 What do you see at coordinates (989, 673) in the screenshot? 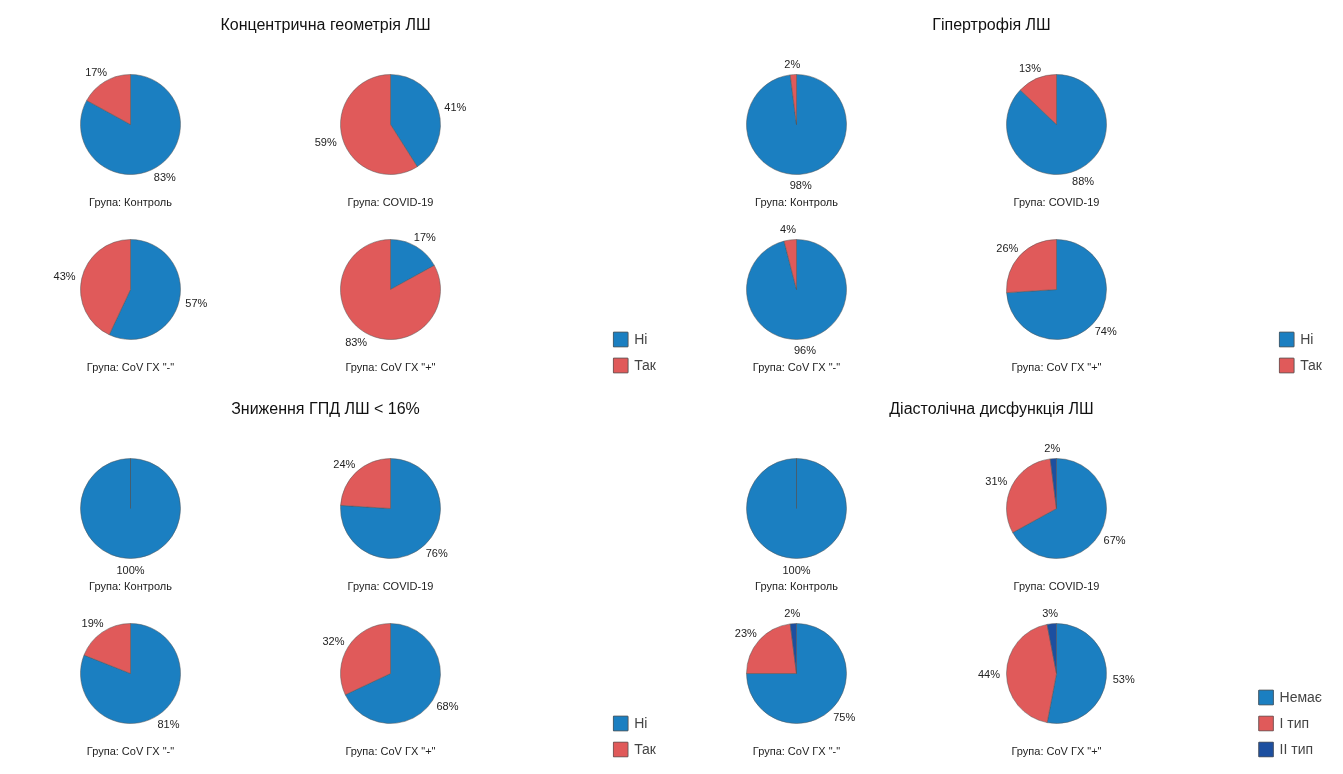
I see `data-label: 44%` at bounding box center [989, 673].